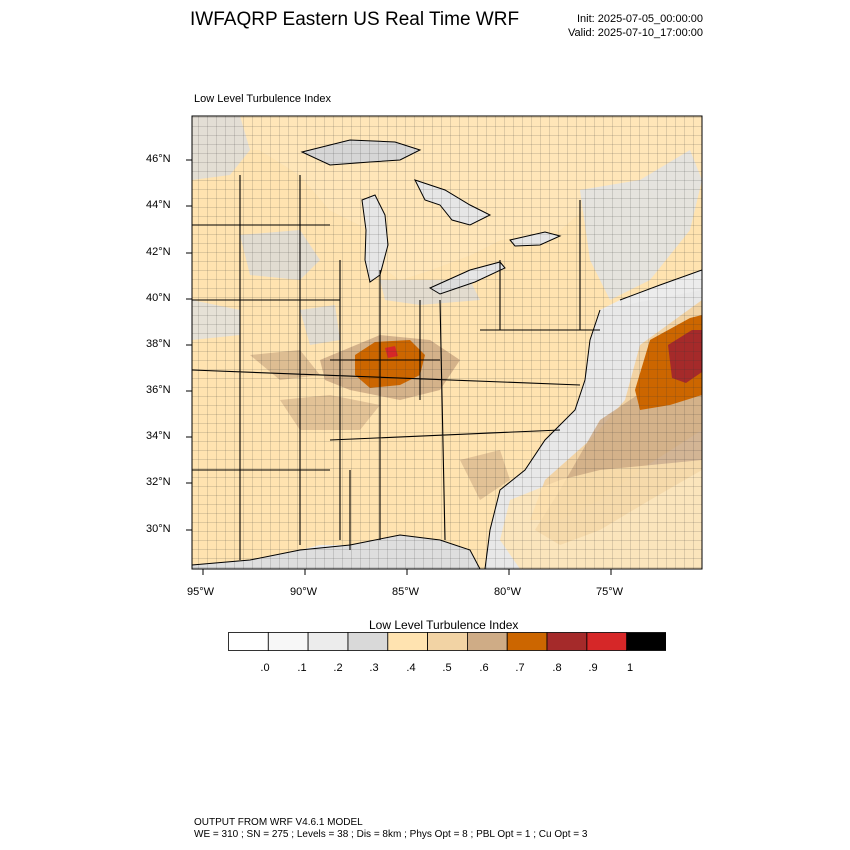 The height and width of the screenshot is (850, 850). What do you see at coordinates (593, 668) in the screenshot?
I see `colorbar-label: .9` at bounding box center [593, 668].